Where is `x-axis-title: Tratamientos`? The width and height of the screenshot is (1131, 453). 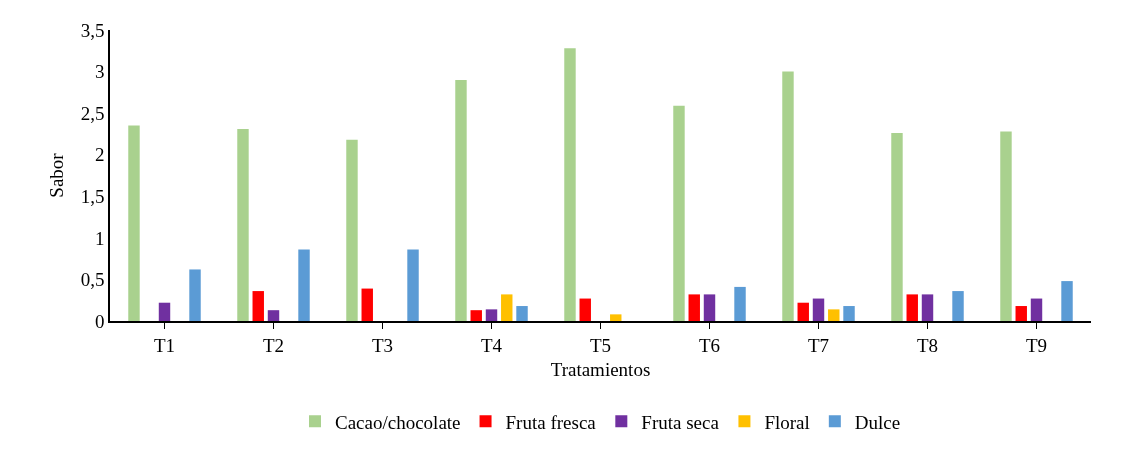
x-axis-title: Tratamientos is located at coordinates (600, 369).